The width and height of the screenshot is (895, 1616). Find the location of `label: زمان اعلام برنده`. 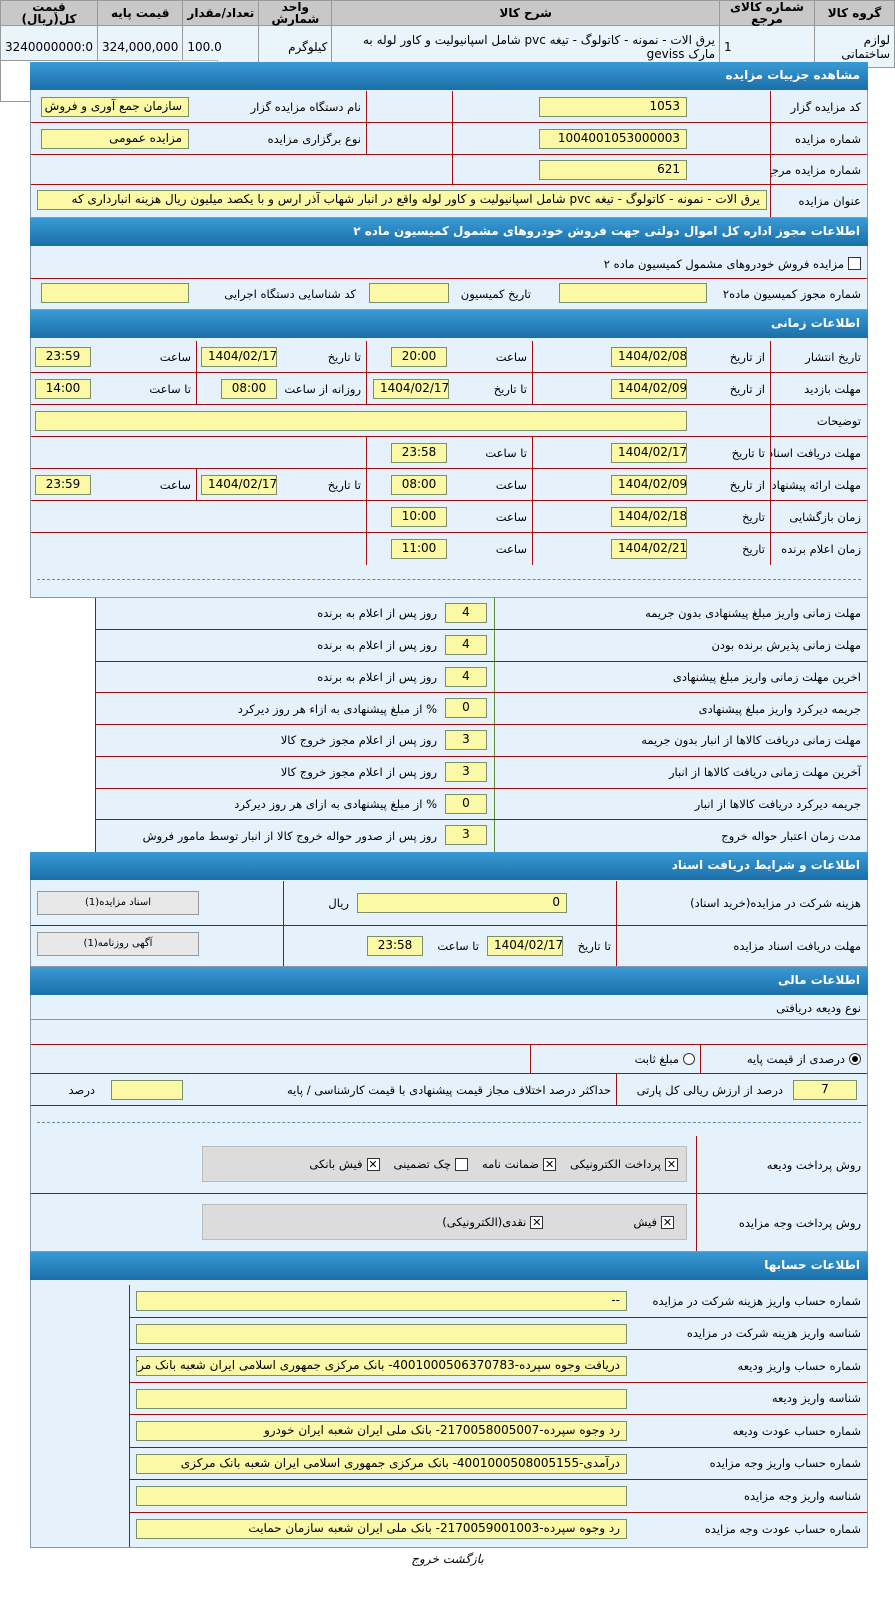

label: زمان اعلام برنده is located at coordinates (821, 549).